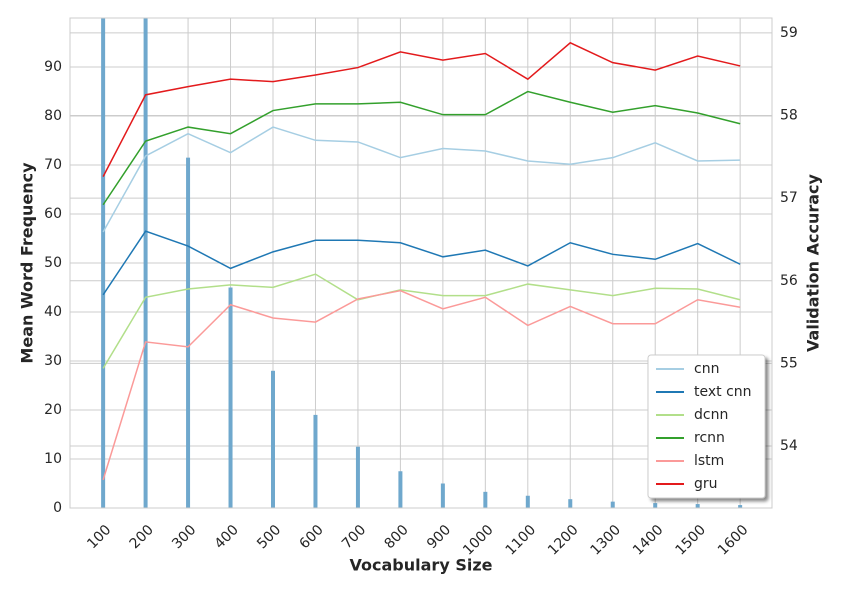 This screenshot has width=842, height=599. What do you see at coordinates (53, 361) in the screenshot?
I see `y-tick-label: 30` at bounding box center [53, 361].